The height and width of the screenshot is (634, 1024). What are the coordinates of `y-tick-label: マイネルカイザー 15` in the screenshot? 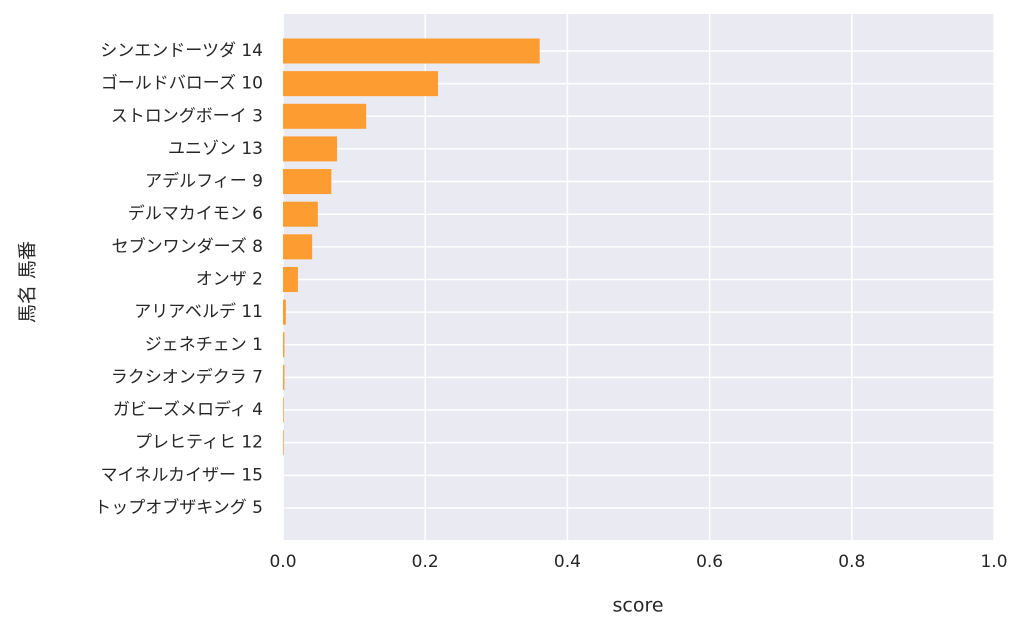 It's located at (181, 475).